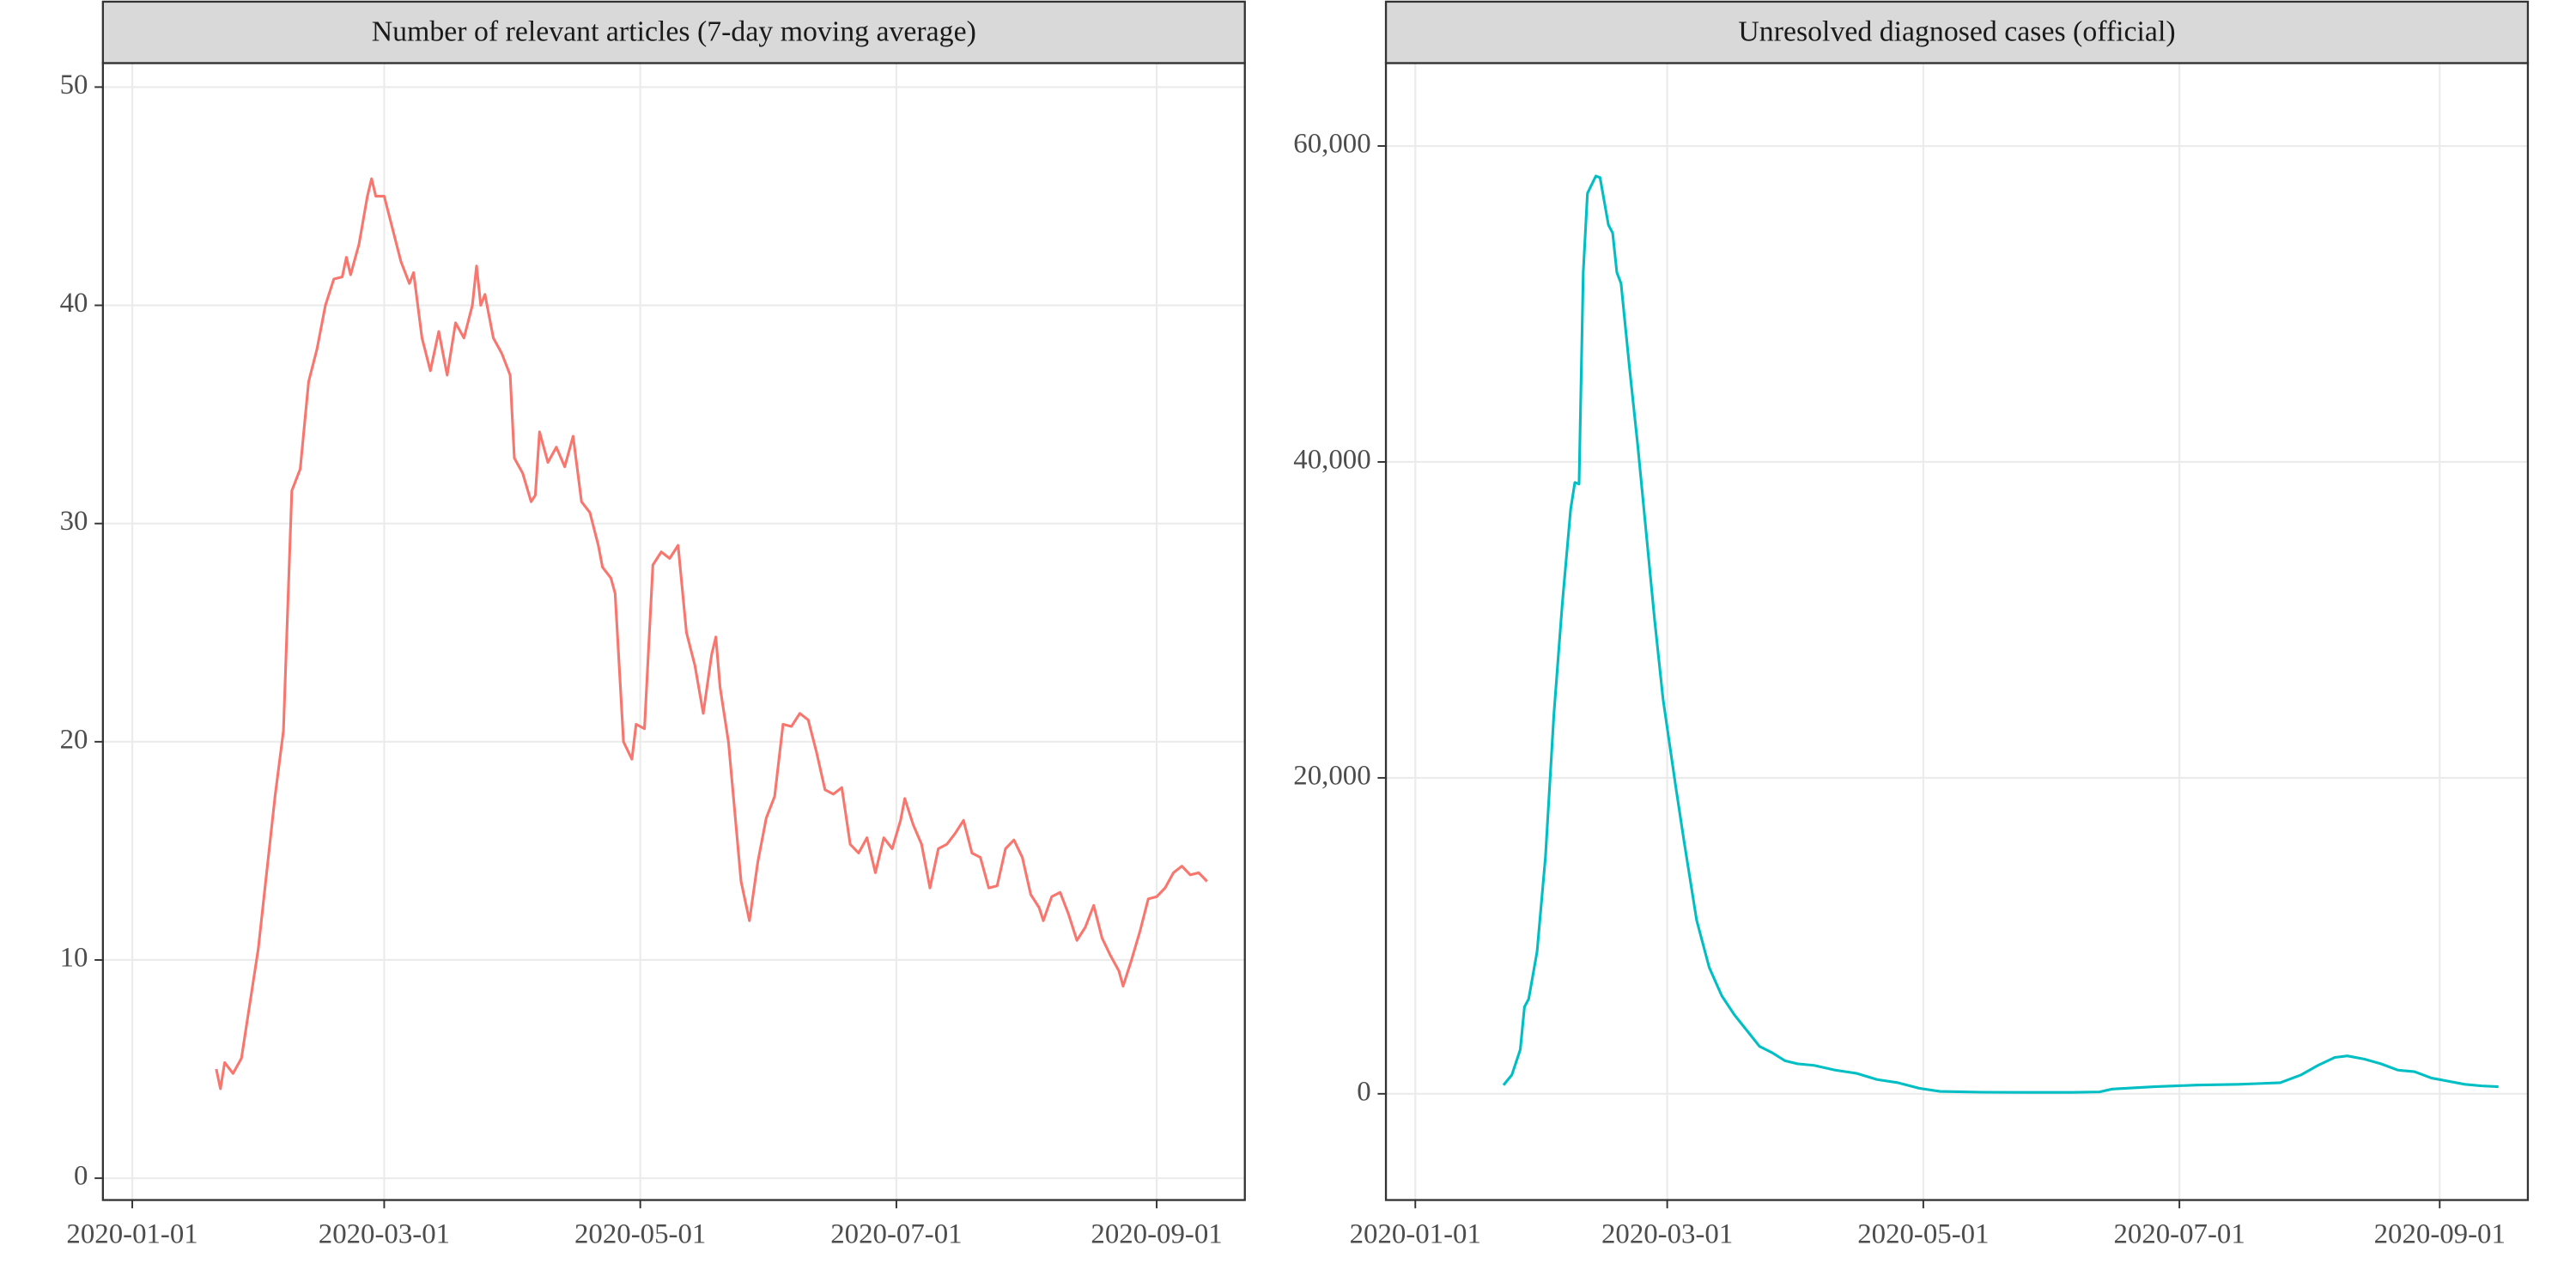  Describe the element at coordinates (1331, 775) in the screenshot. I see `y-tick-label: 20,000` at that location.